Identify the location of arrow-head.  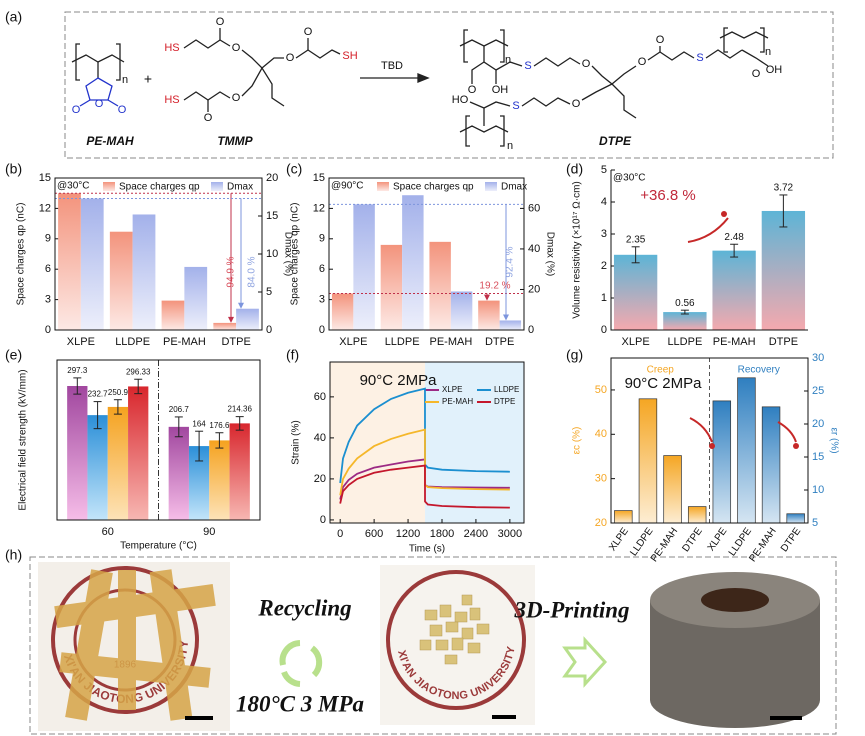
(487, 297).